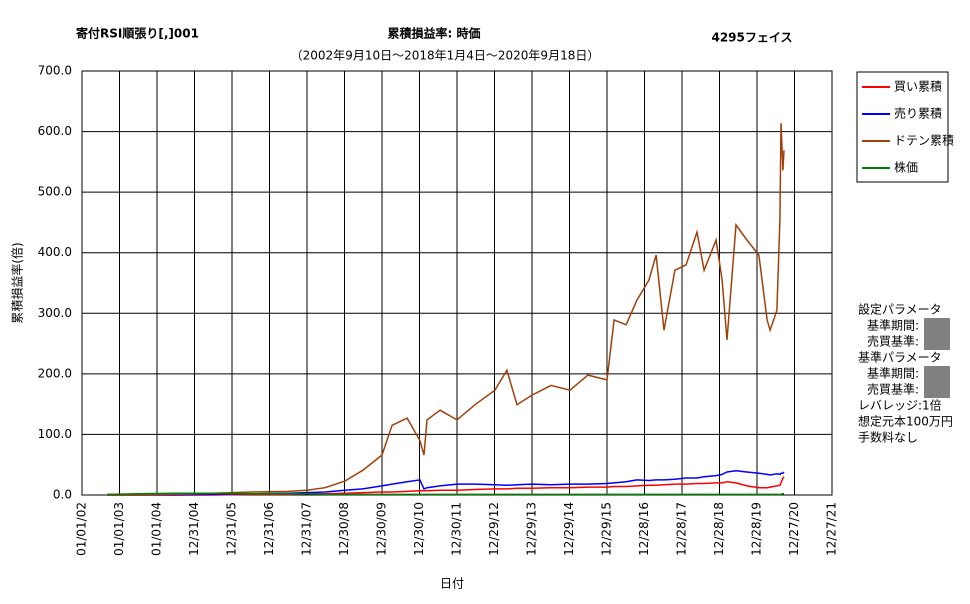 The image size is (970, 604). Describe the element at coordinates (924, 140) in the screenshot. I see `legend-label: ドテン累積` at that location.